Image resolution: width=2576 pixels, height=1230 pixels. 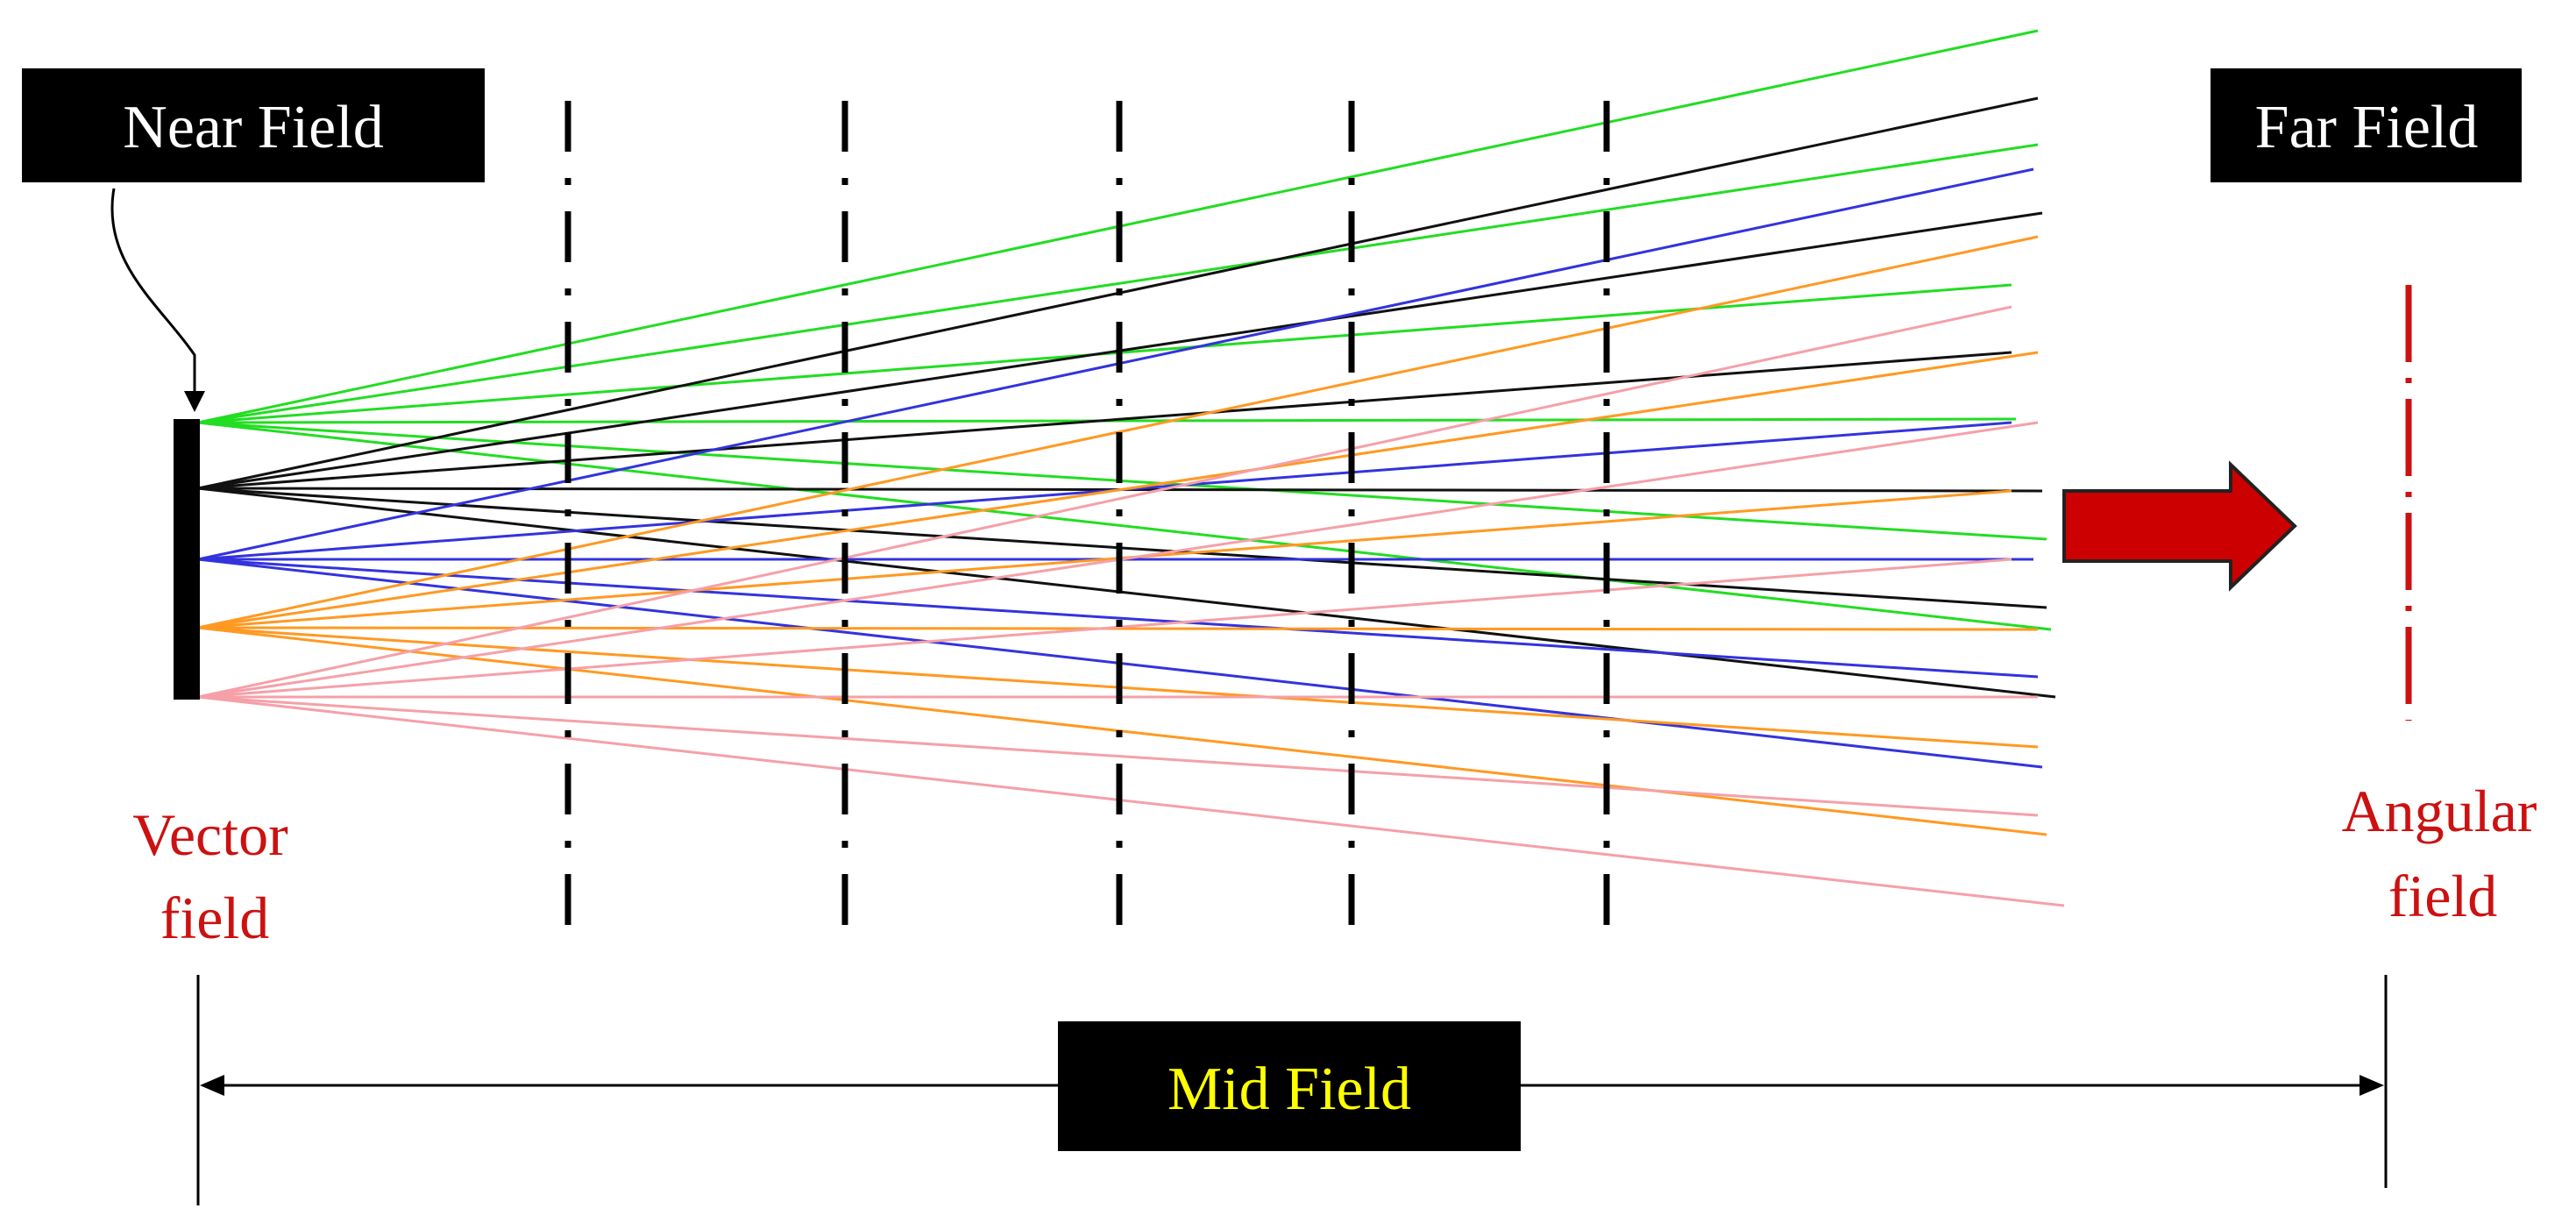 I want to click on mid-field-label: Mid Field, so click(x=1289, y=1089).